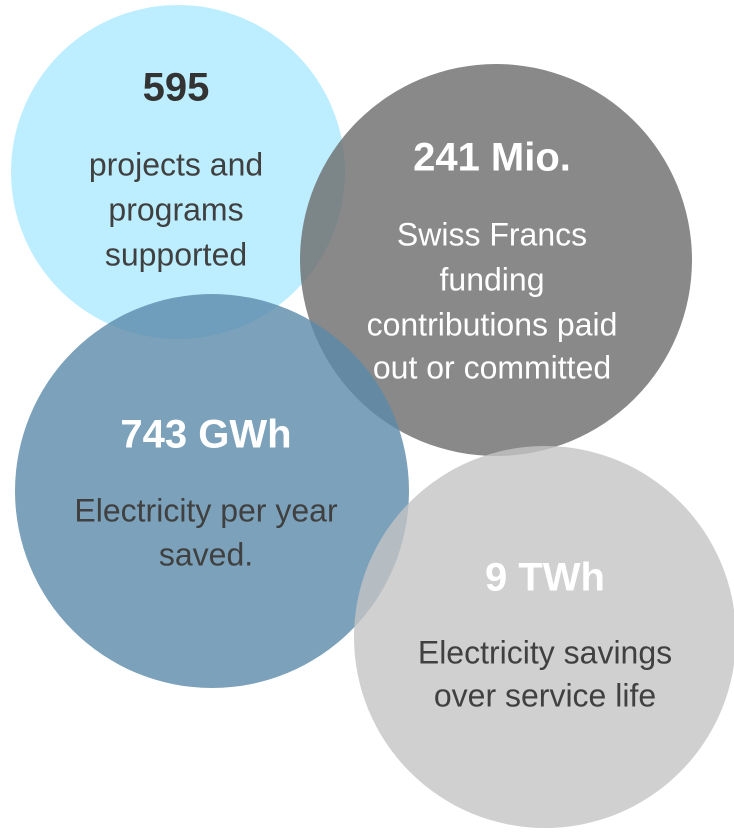 This screenshot has height=832, width=734. What do you see at coordinates (545, 652) in the screenshot?
I see `description-line: Electricity savings` at bounding box center [545, 652].